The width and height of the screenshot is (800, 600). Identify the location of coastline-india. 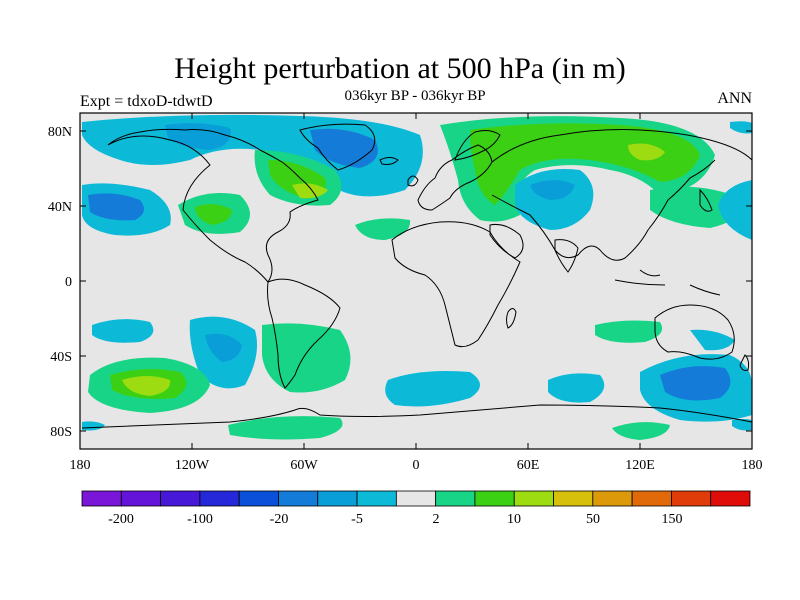
(566, 256).